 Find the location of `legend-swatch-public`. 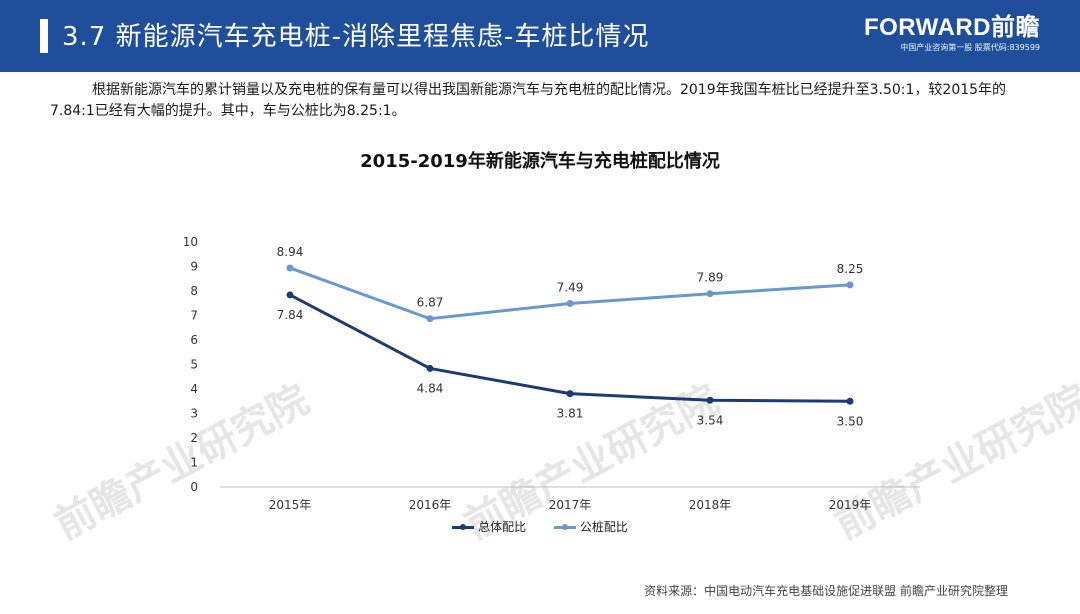

legend-swatch-public is located at coordinates (564, 527).